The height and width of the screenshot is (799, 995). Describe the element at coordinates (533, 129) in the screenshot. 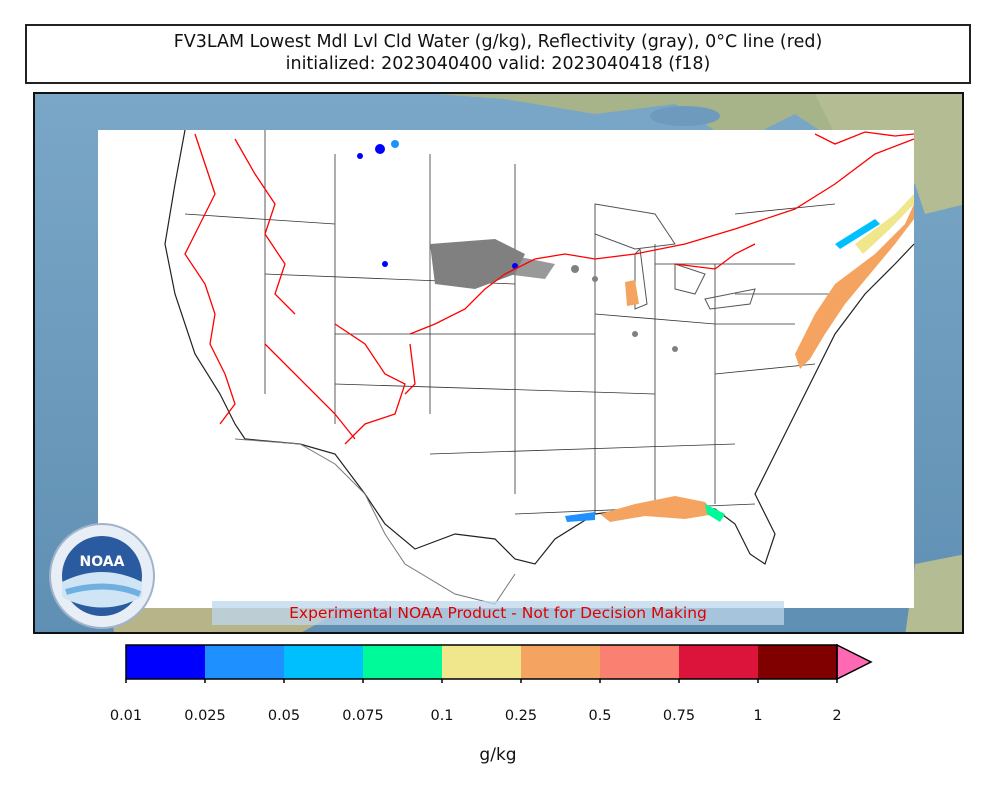

I see `land-relief` at that location.